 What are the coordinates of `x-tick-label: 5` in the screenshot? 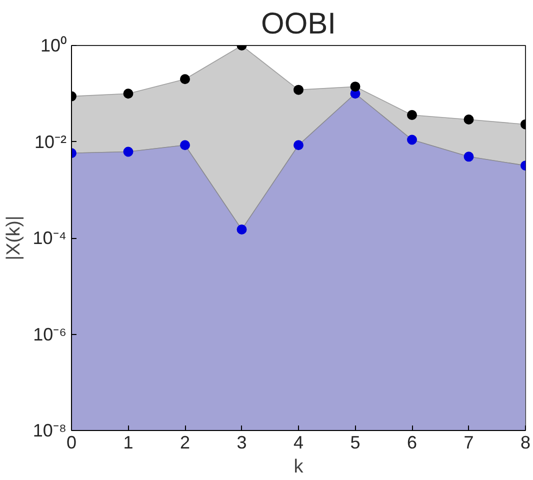 It's located at (355, 442).